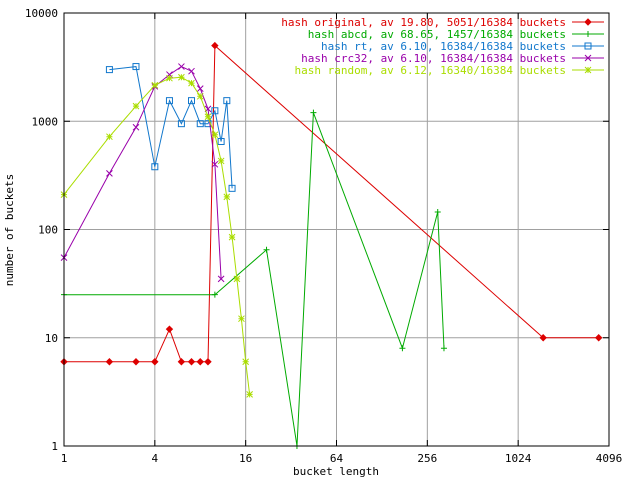 This screenshot has height=480, width=640. Describe the element at coordinates (48, 230) in the screenshot. I see `y-tick-label: 100` at that location.